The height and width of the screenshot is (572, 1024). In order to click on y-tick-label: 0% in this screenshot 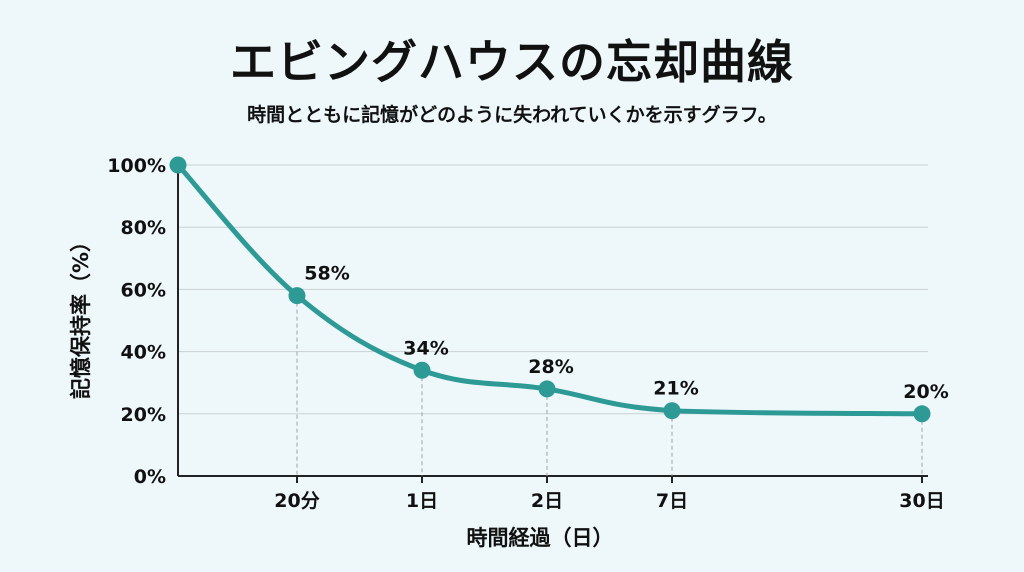, I will do `click(150, 477)`.